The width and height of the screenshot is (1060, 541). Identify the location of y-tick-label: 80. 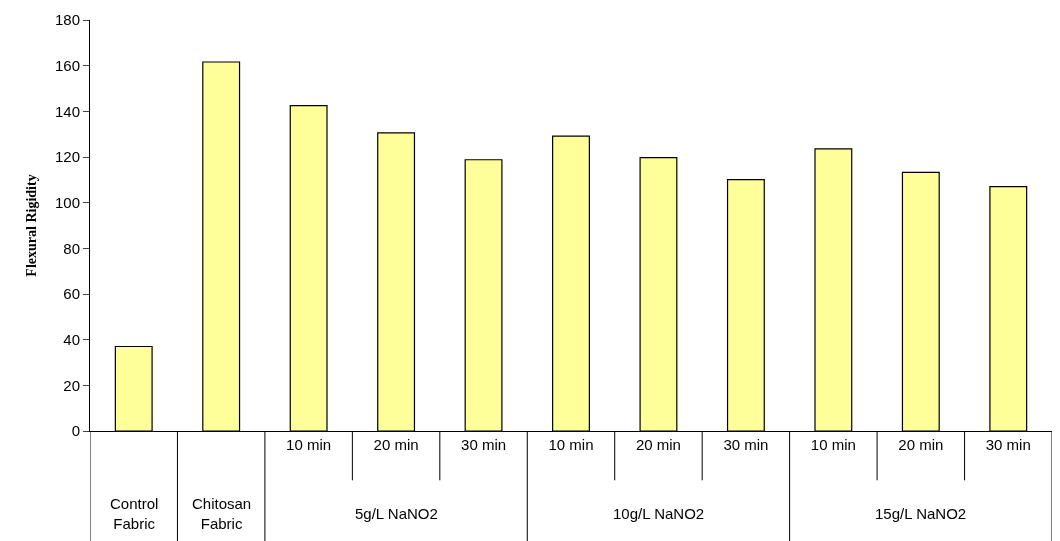
(71, 248).